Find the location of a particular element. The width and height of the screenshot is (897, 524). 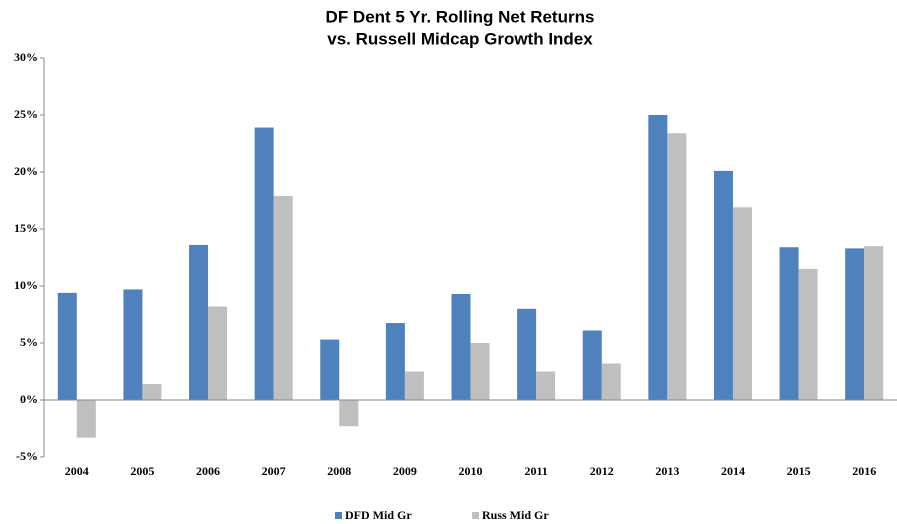

x-tick-label: 2008 is located at coordinates (339, 471).